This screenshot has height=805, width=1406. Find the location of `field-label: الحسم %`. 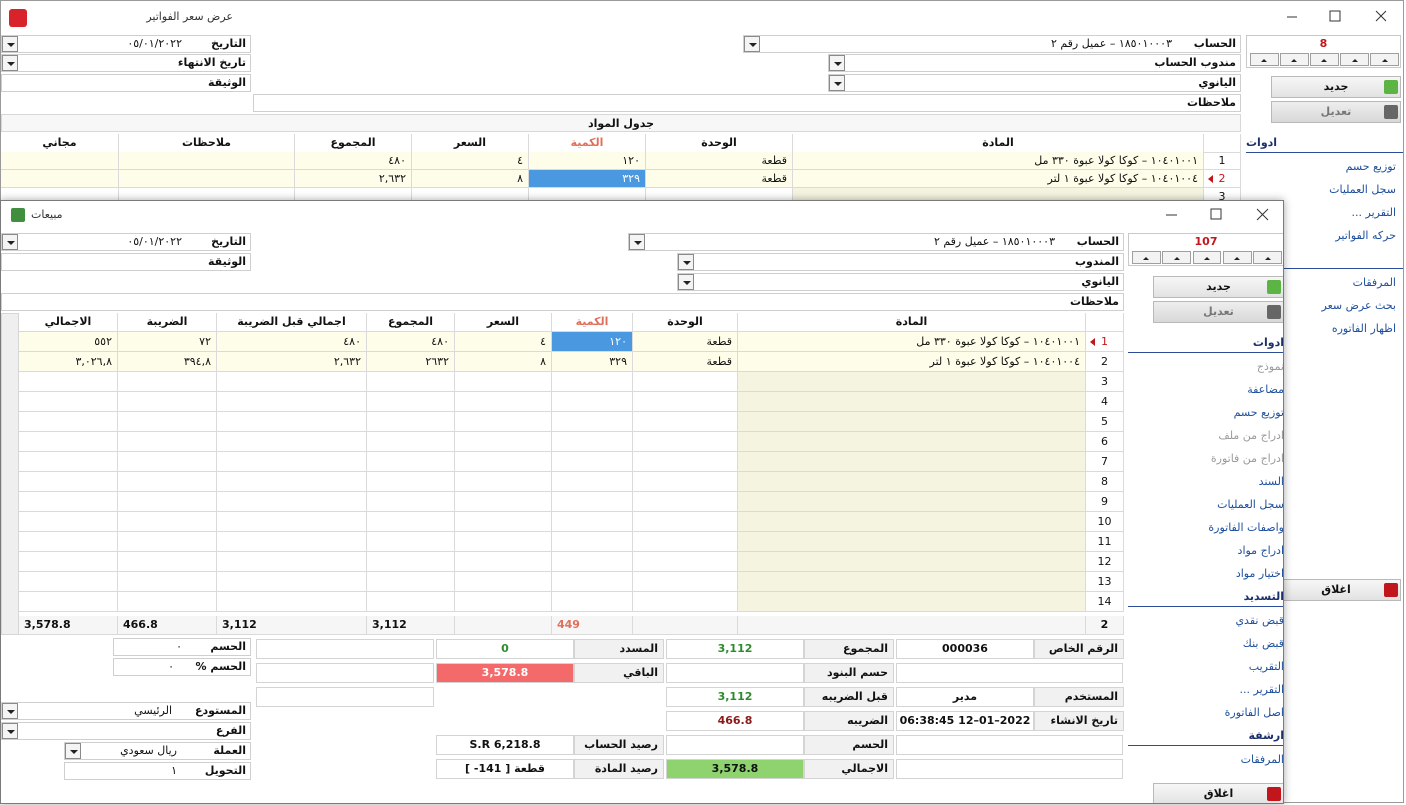

field-label: الحسم % is located at coordinates (221, 666).